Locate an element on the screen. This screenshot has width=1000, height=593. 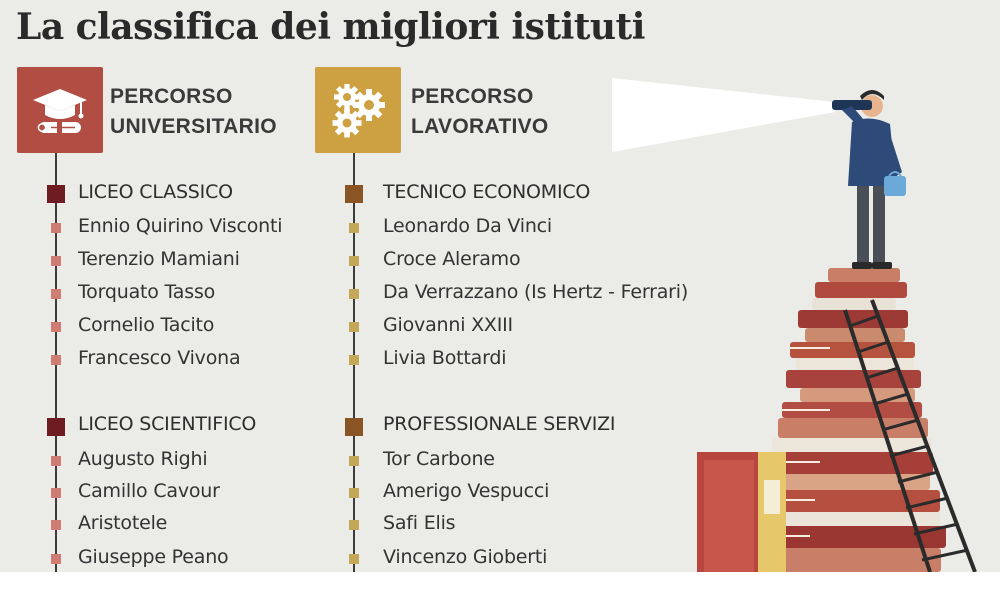
category-label: LICEO SCIENTIFICO is located at coordinates (167, 424).